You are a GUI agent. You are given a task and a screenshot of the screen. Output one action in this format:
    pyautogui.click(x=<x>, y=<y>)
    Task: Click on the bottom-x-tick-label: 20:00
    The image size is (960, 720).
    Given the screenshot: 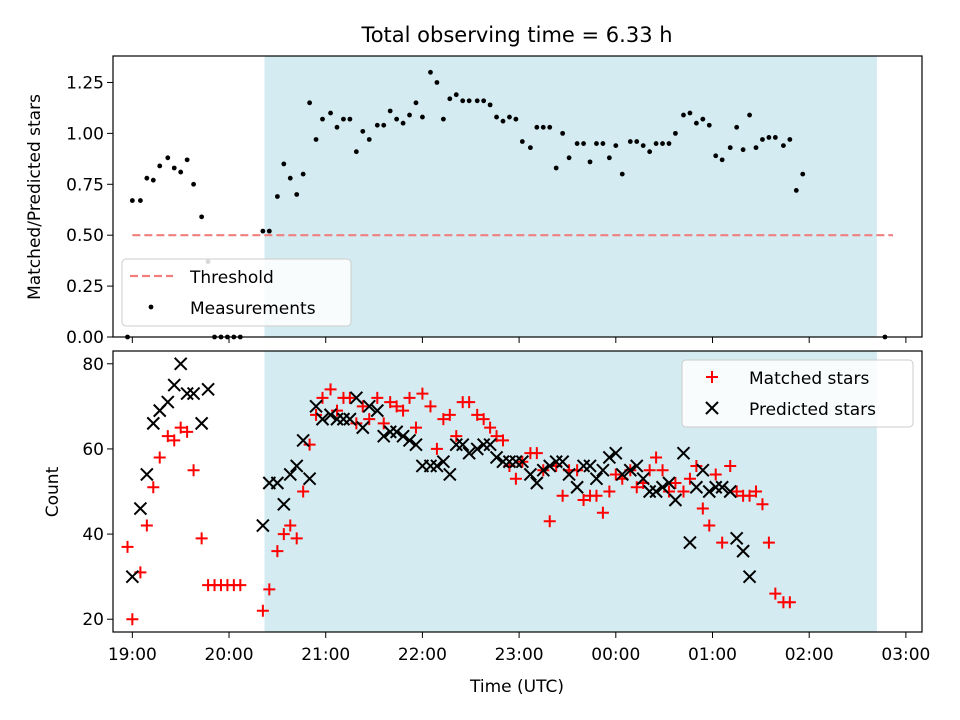 What is the action you would take?
    pyautogui.click(x=229, y=655)
    